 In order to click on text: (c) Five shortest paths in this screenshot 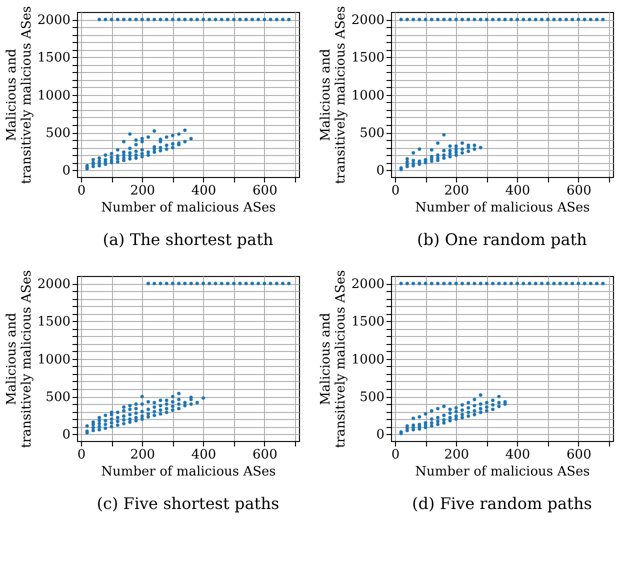, I will do `click(188, 503)`.